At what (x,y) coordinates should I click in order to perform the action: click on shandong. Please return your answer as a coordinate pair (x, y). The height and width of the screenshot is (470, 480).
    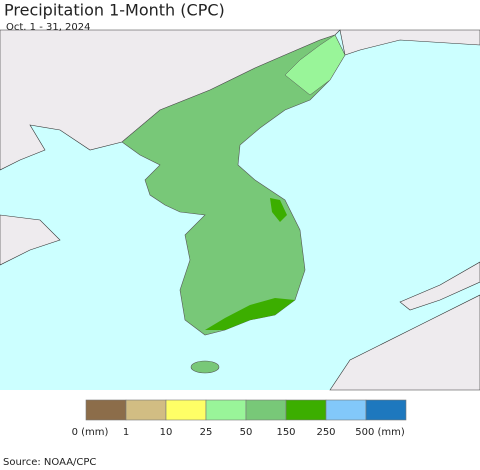
    Looking at the image, I should click on (30, 240).